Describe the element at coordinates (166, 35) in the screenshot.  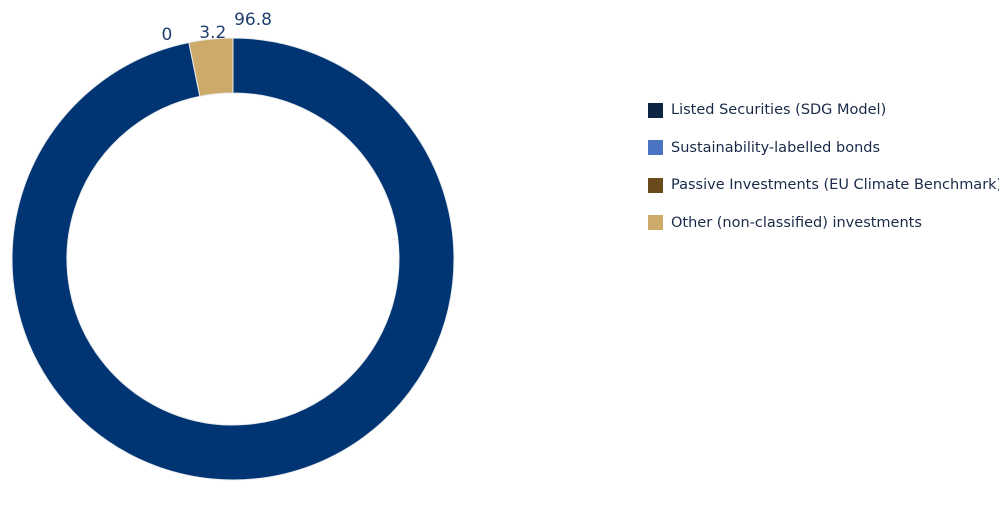
I see `data-label-passive-investments-eu-climate-benchmark: 0` at that location.